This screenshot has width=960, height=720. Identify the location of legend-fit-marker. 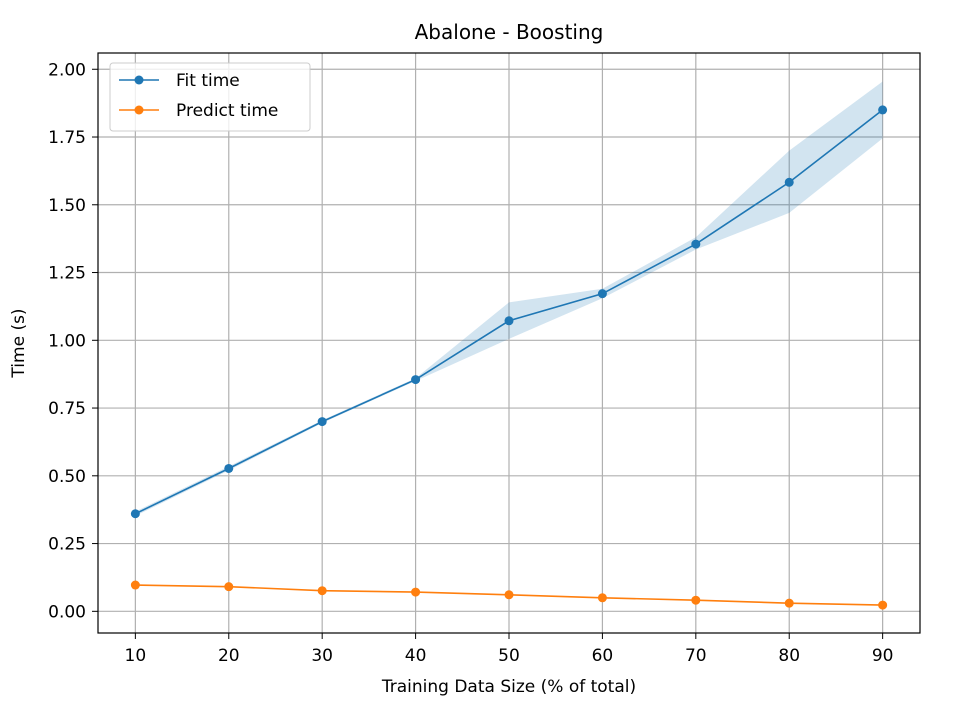
(139, 80).